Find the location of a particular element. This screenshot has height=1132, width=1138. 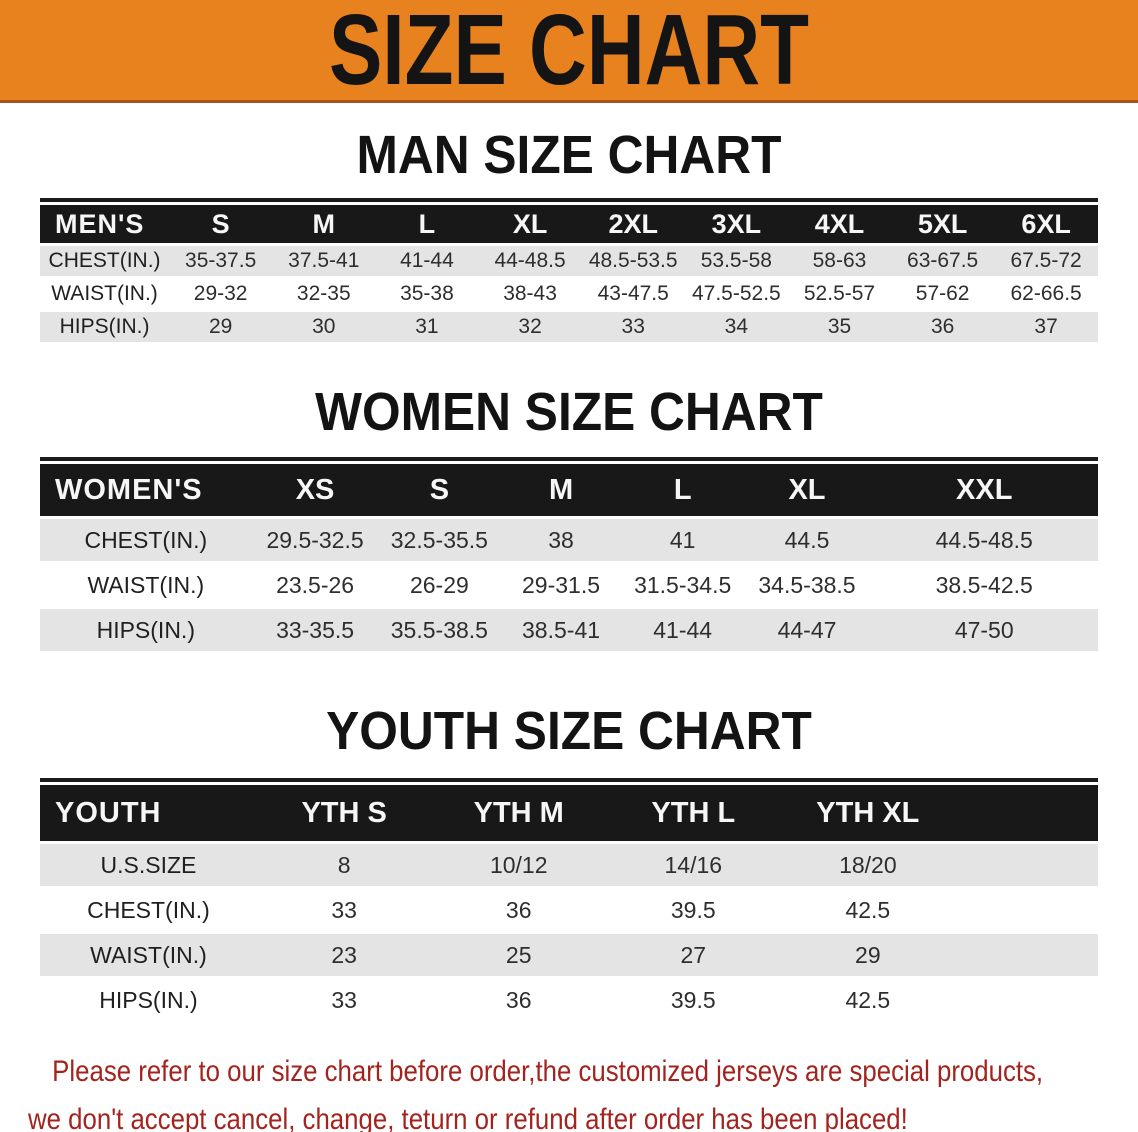

size-value: 57-62 is located at coordinates (943, 294).